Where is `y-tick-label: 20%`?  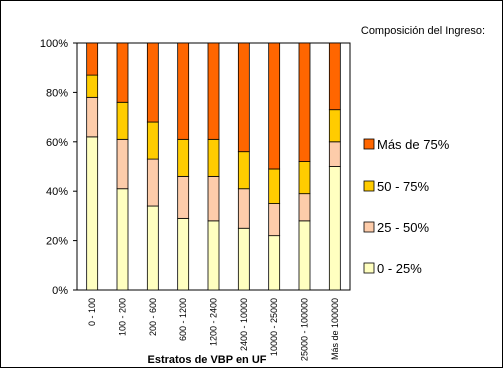 y-tick-label: 20% is located at coordinates (57, 242).